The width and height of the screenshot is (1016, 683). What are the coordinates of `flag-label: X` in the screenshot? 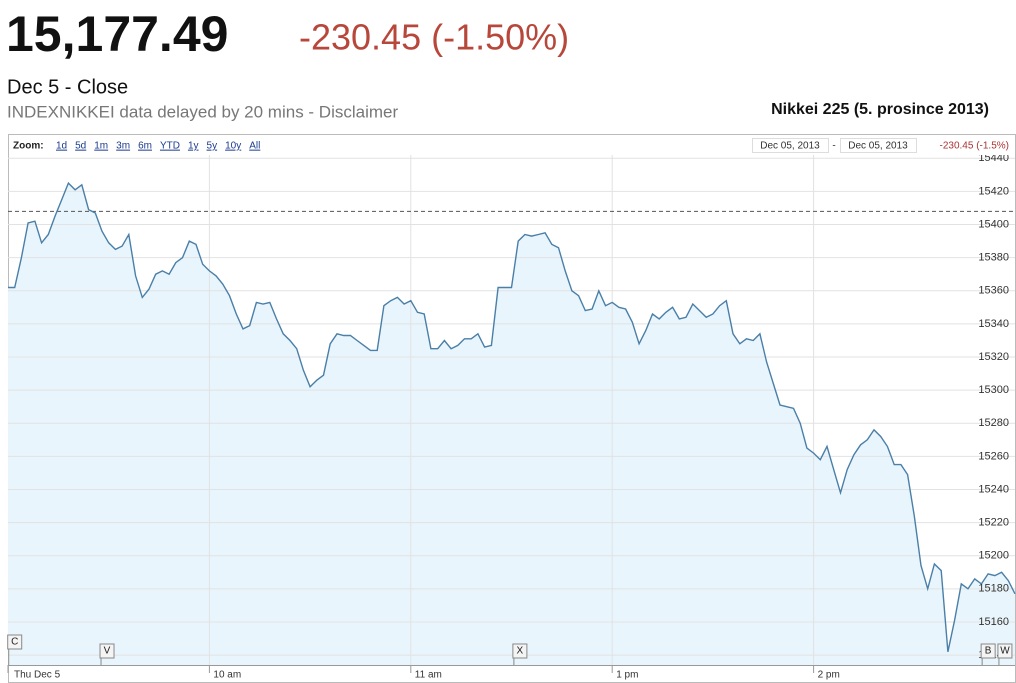 It's located at (520, 651).